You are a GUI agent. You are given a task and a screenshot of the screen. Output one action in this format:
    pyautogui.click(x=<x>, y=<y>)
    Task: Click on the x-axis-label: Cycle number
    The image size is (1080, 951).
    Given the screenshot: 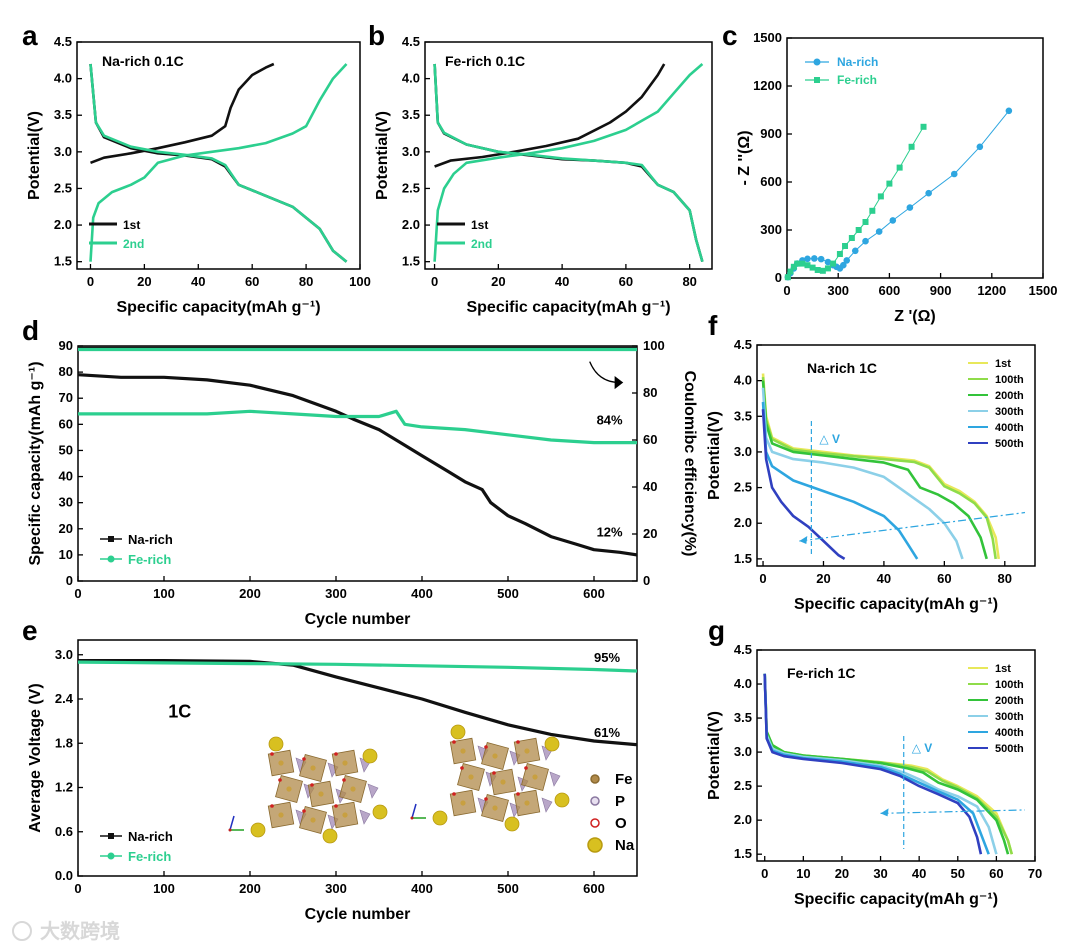 What is the action you would take?
    pyautogui.click(x=358, y=619)
    